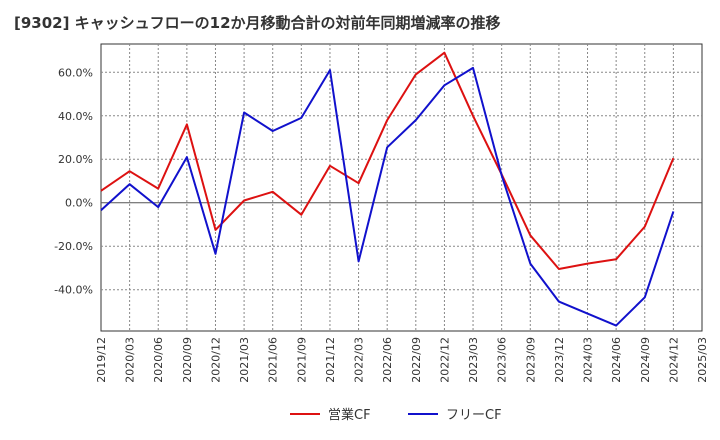 Image resolution: width=720 pixels, height=440 pixels. I want to click on y-tick-label: 20.0%, so click(75, 159).